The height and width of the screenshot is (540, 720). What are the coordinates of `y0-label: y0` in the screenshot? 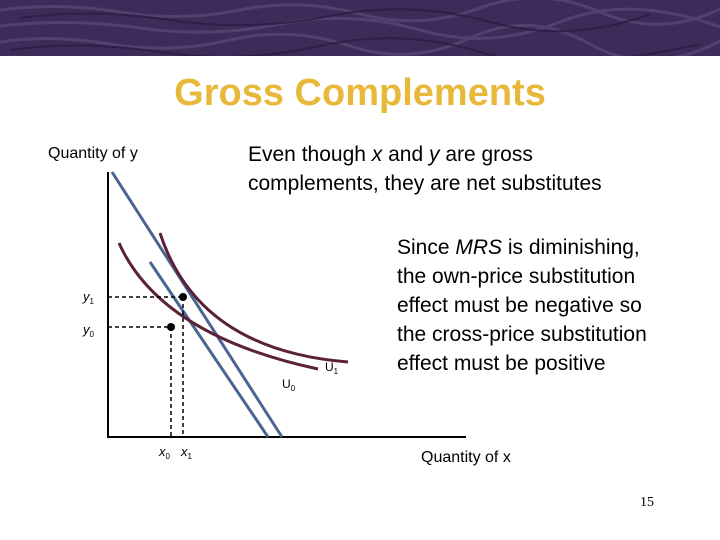 It's located at (88, 330).